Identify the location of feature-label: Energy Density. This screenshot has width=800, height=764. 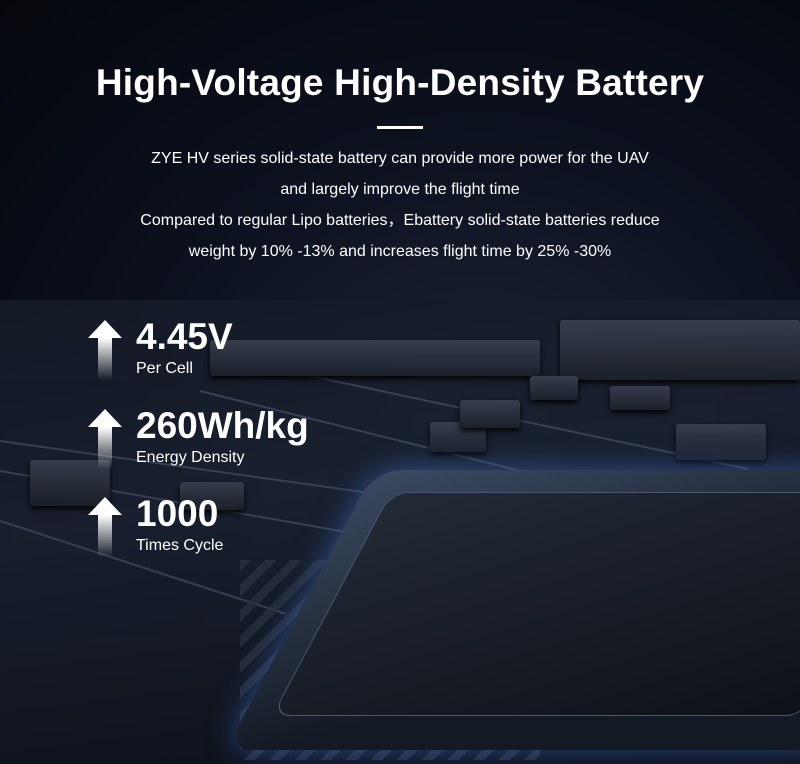
(190, 457).